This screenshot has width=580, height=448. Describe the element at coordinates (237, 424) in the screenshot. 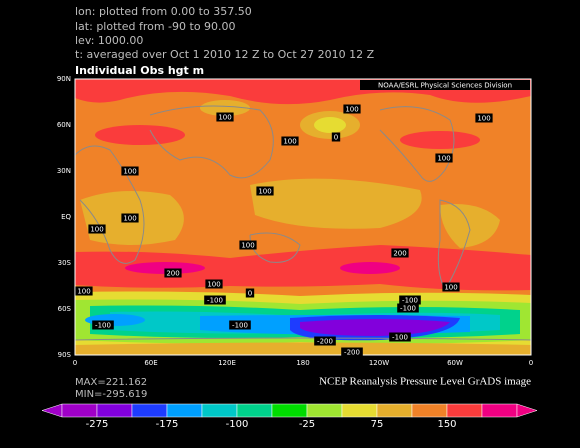

I see `colorbar-label: -100` at that location.